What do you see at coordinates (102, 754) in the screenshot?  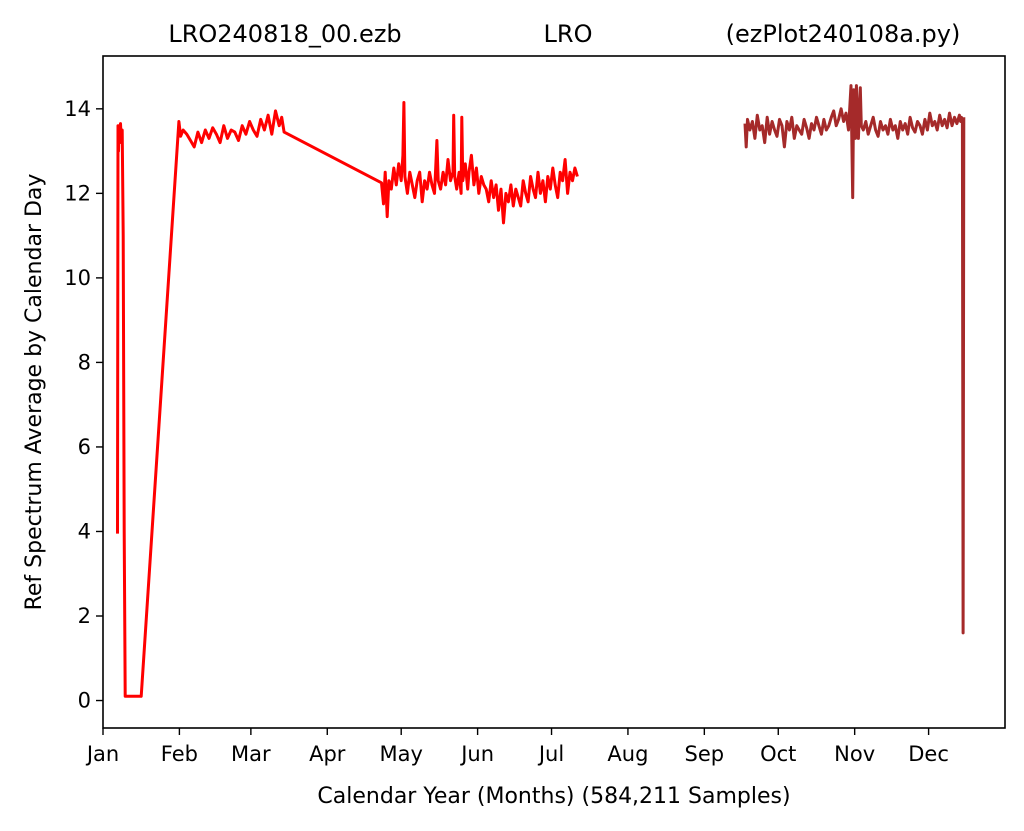 I see `x-tick-label: Jan` at bounding box center [102, 754].